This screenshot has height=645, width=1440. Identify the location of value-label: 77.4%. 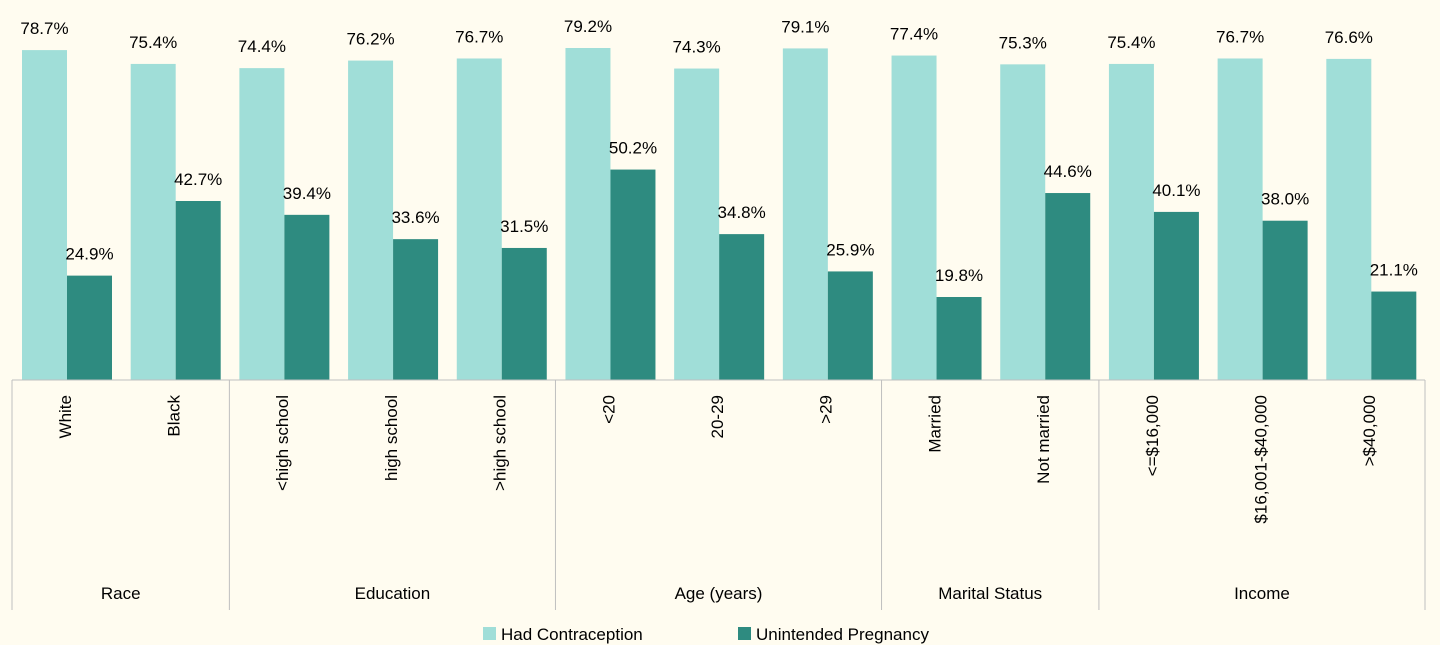
(914, 34).